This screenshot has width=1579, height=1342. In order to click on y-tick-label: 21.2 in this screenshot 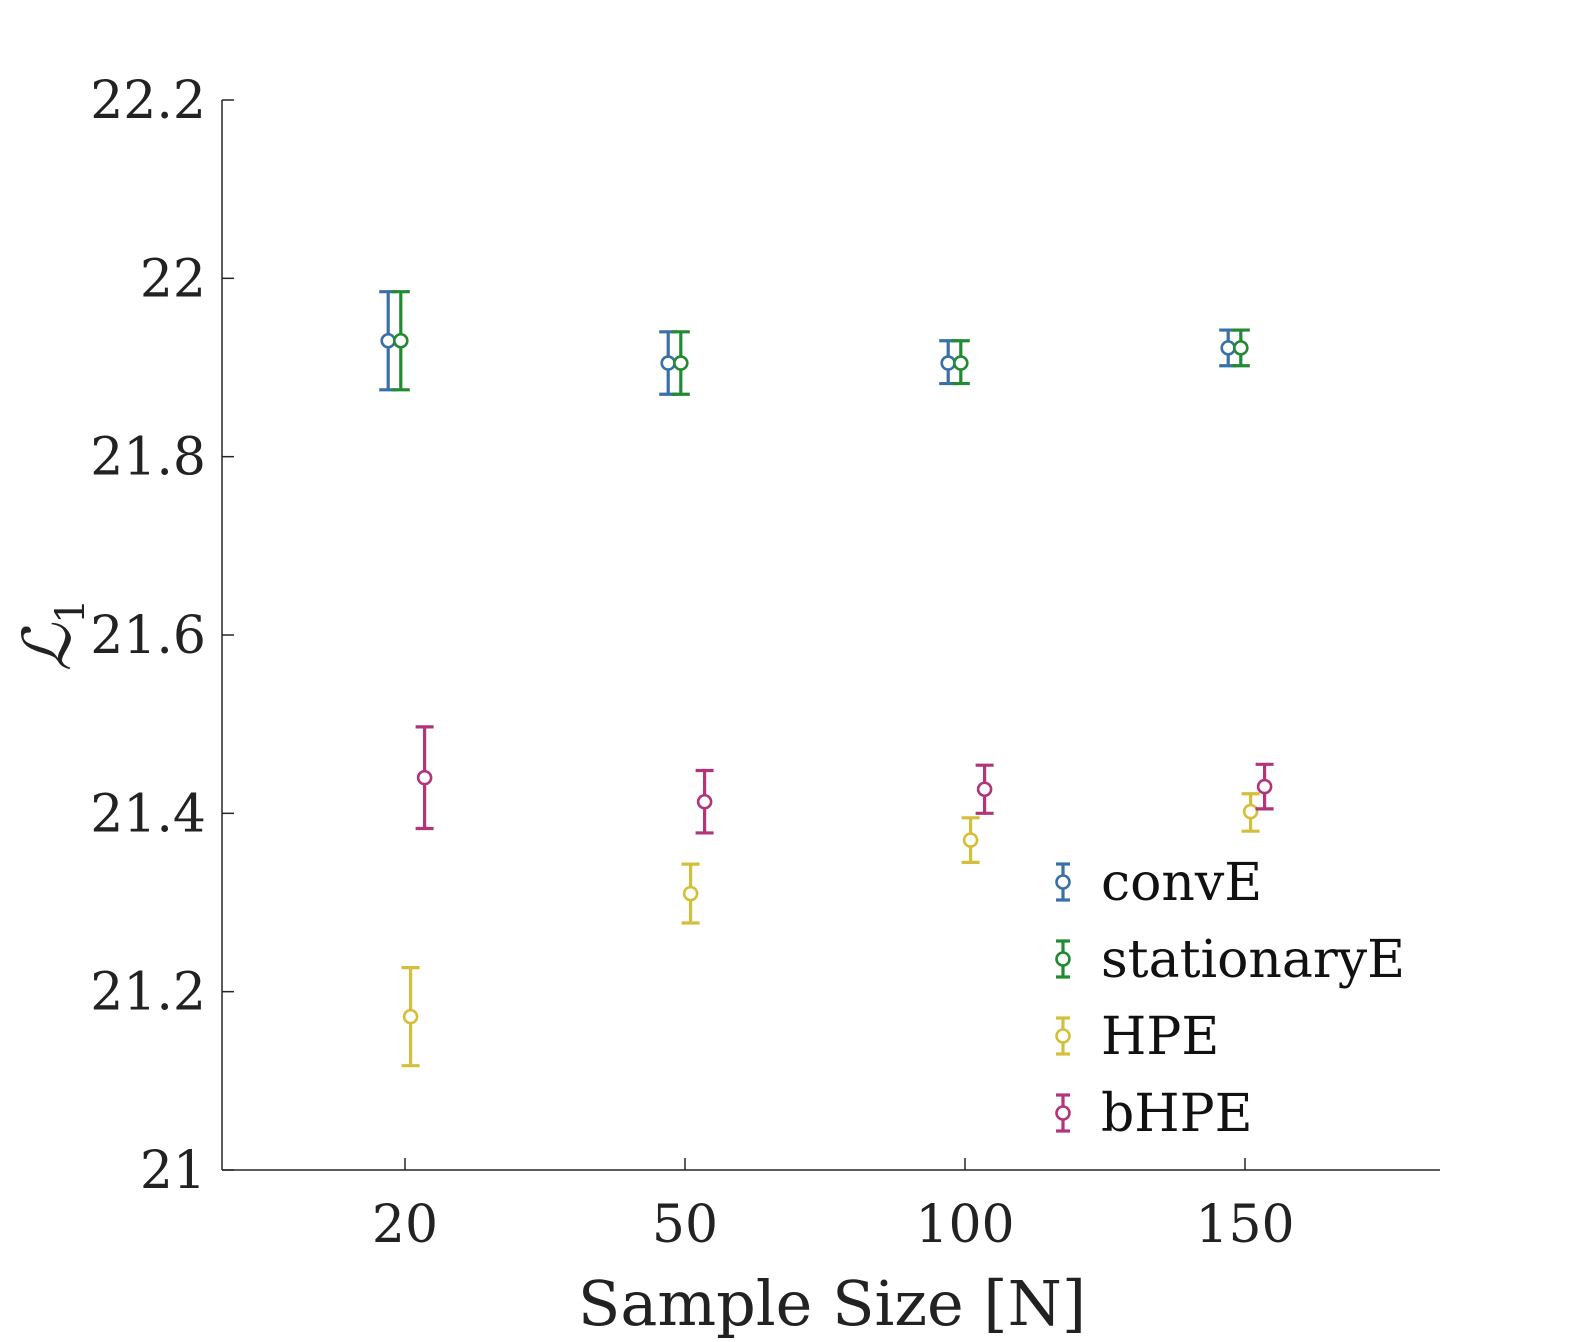, I will do `click(148, 993)`.